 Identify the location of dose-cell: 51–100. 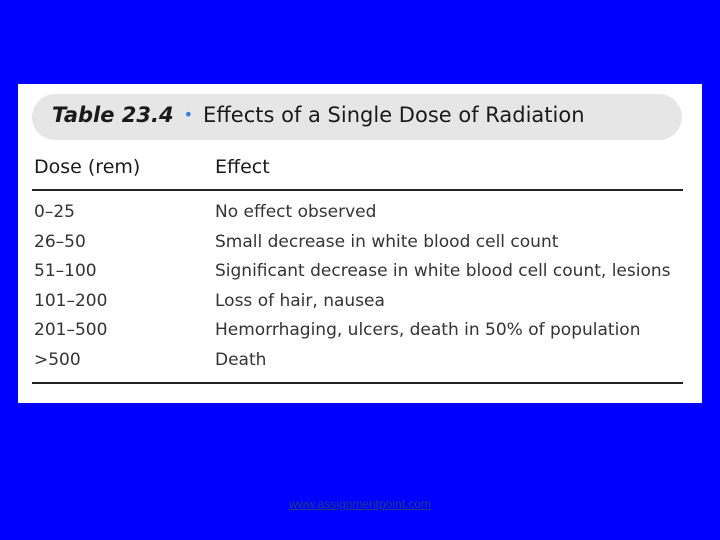
(65, 271).